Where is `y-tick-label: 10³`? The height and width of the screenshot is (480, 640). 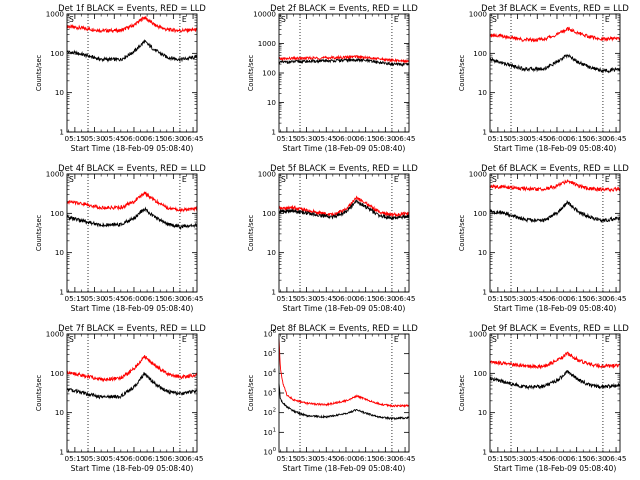
y-tick-label: 10³ is located at coordinates (269, 393).